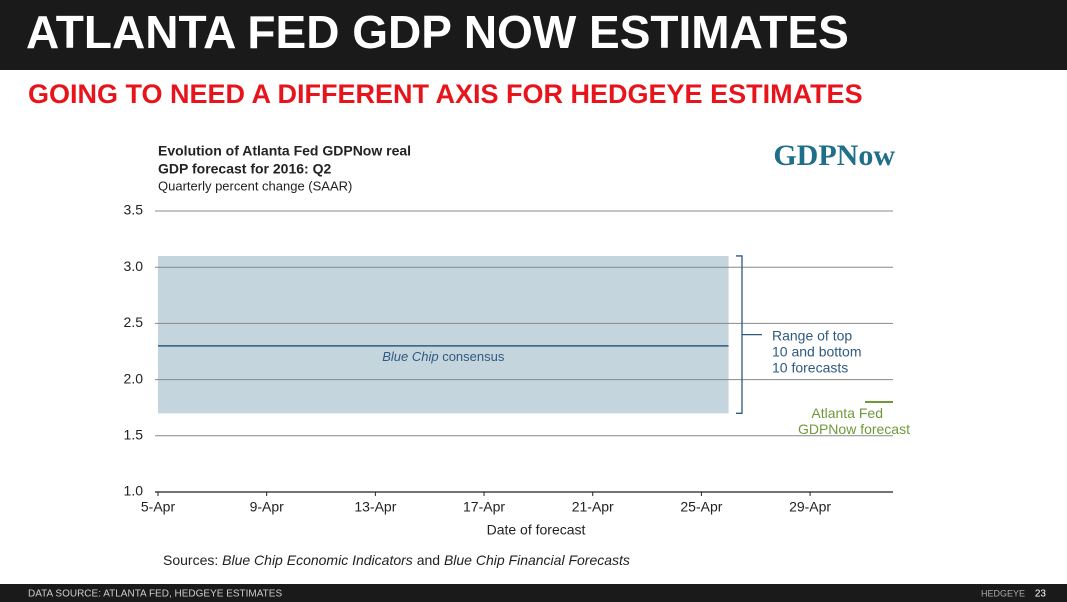 This screenshot has height=602, width=1067. I want to click on consensus-label-part: consensus, so click(473, 356).